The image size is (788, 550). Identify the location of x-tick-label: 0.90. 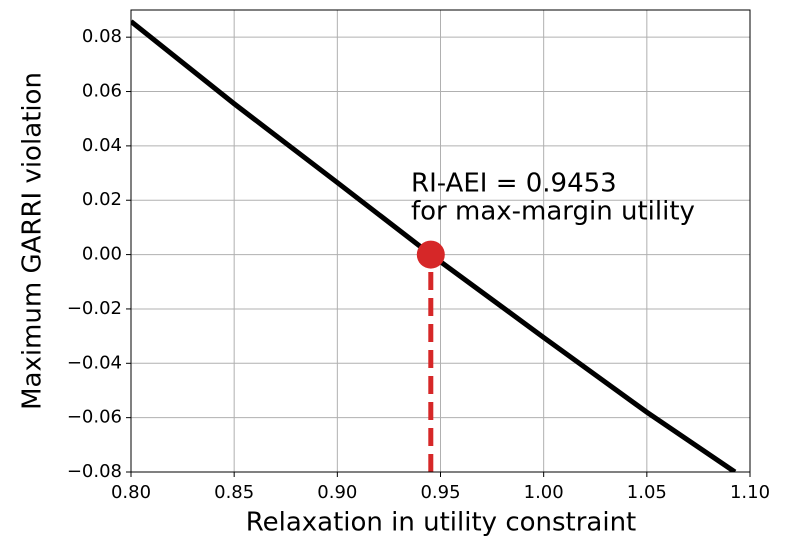
(337, 492).